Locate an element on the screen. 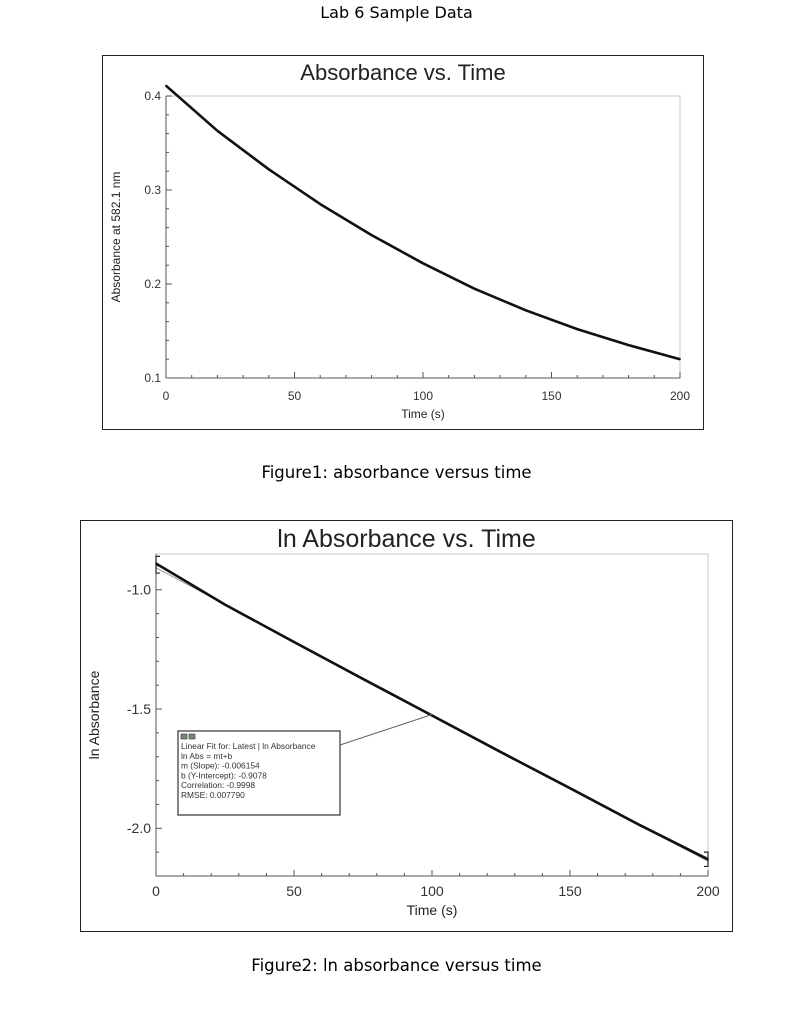 The image size is (793, 1024). y-tick-label: 0.4 is located at coordinates (152, 96).